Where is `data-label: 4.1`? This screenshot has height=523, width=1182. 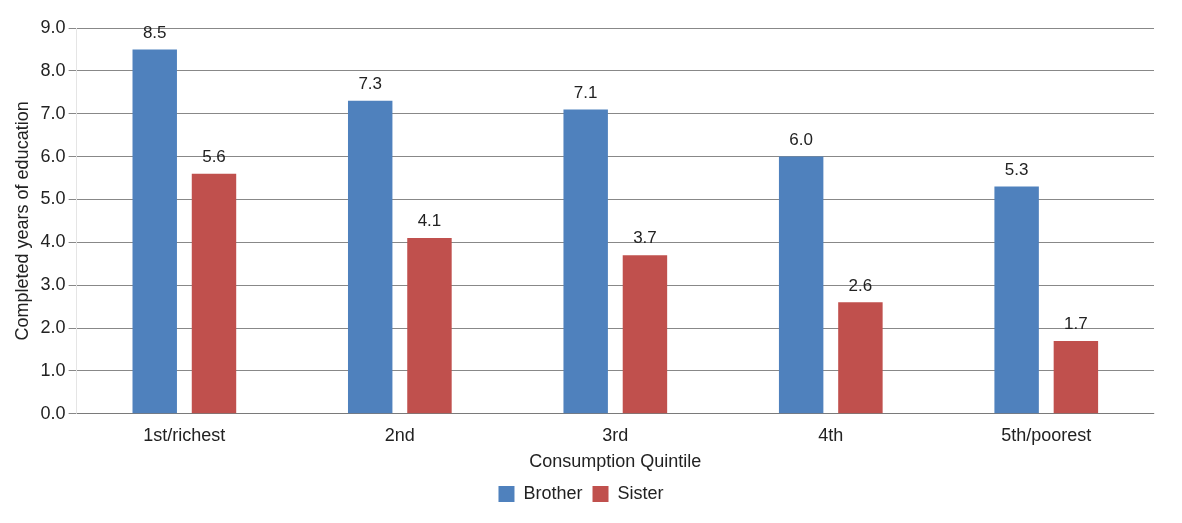 data-label: 4.1 is located at coordinates (429, 221).